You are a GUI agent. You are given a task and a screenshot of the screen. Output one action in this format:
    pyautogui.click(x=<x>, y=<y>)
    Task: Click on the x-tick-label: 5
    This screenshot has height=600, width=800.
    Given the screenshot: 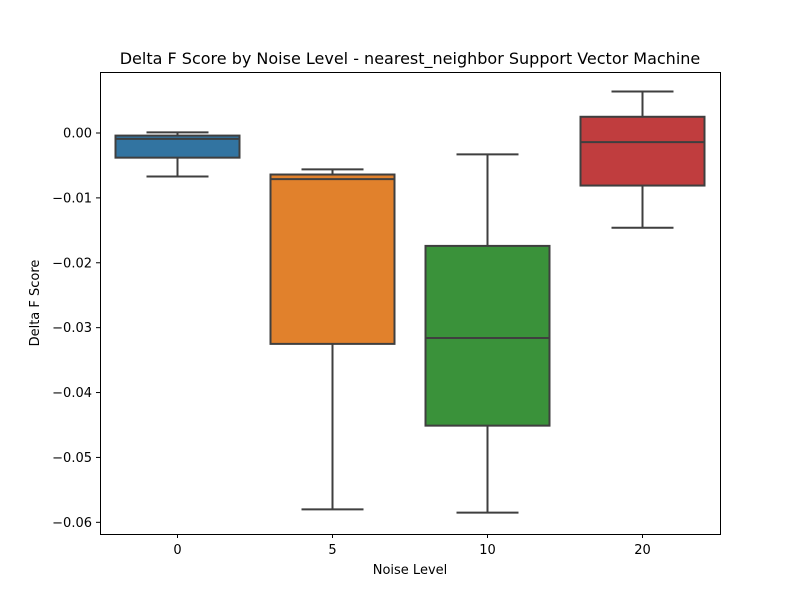 What is the action you would take?
    pyautogui.click(x=332, y=550)
    